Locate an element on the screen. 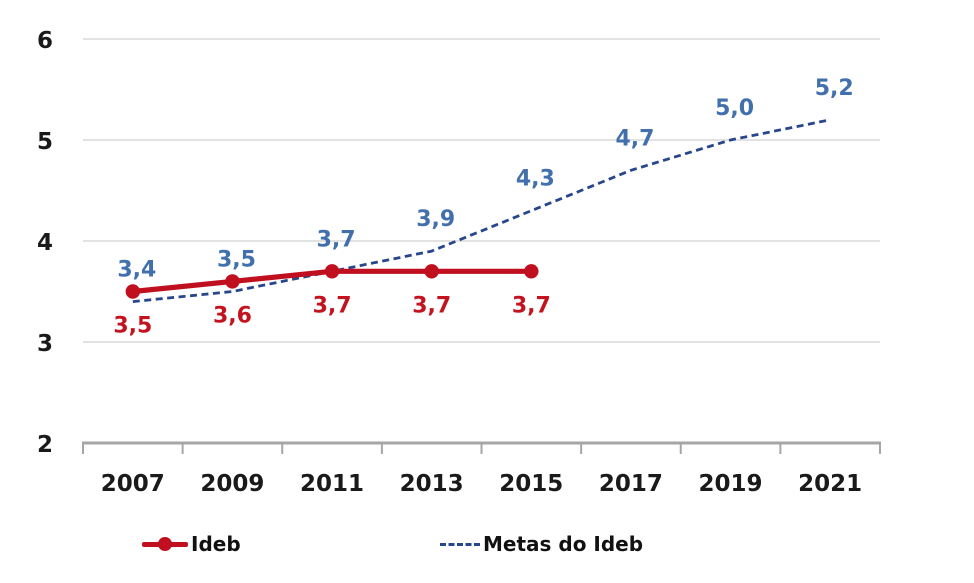  x-axis-label: 2013 is located at coordinates (432, 484).